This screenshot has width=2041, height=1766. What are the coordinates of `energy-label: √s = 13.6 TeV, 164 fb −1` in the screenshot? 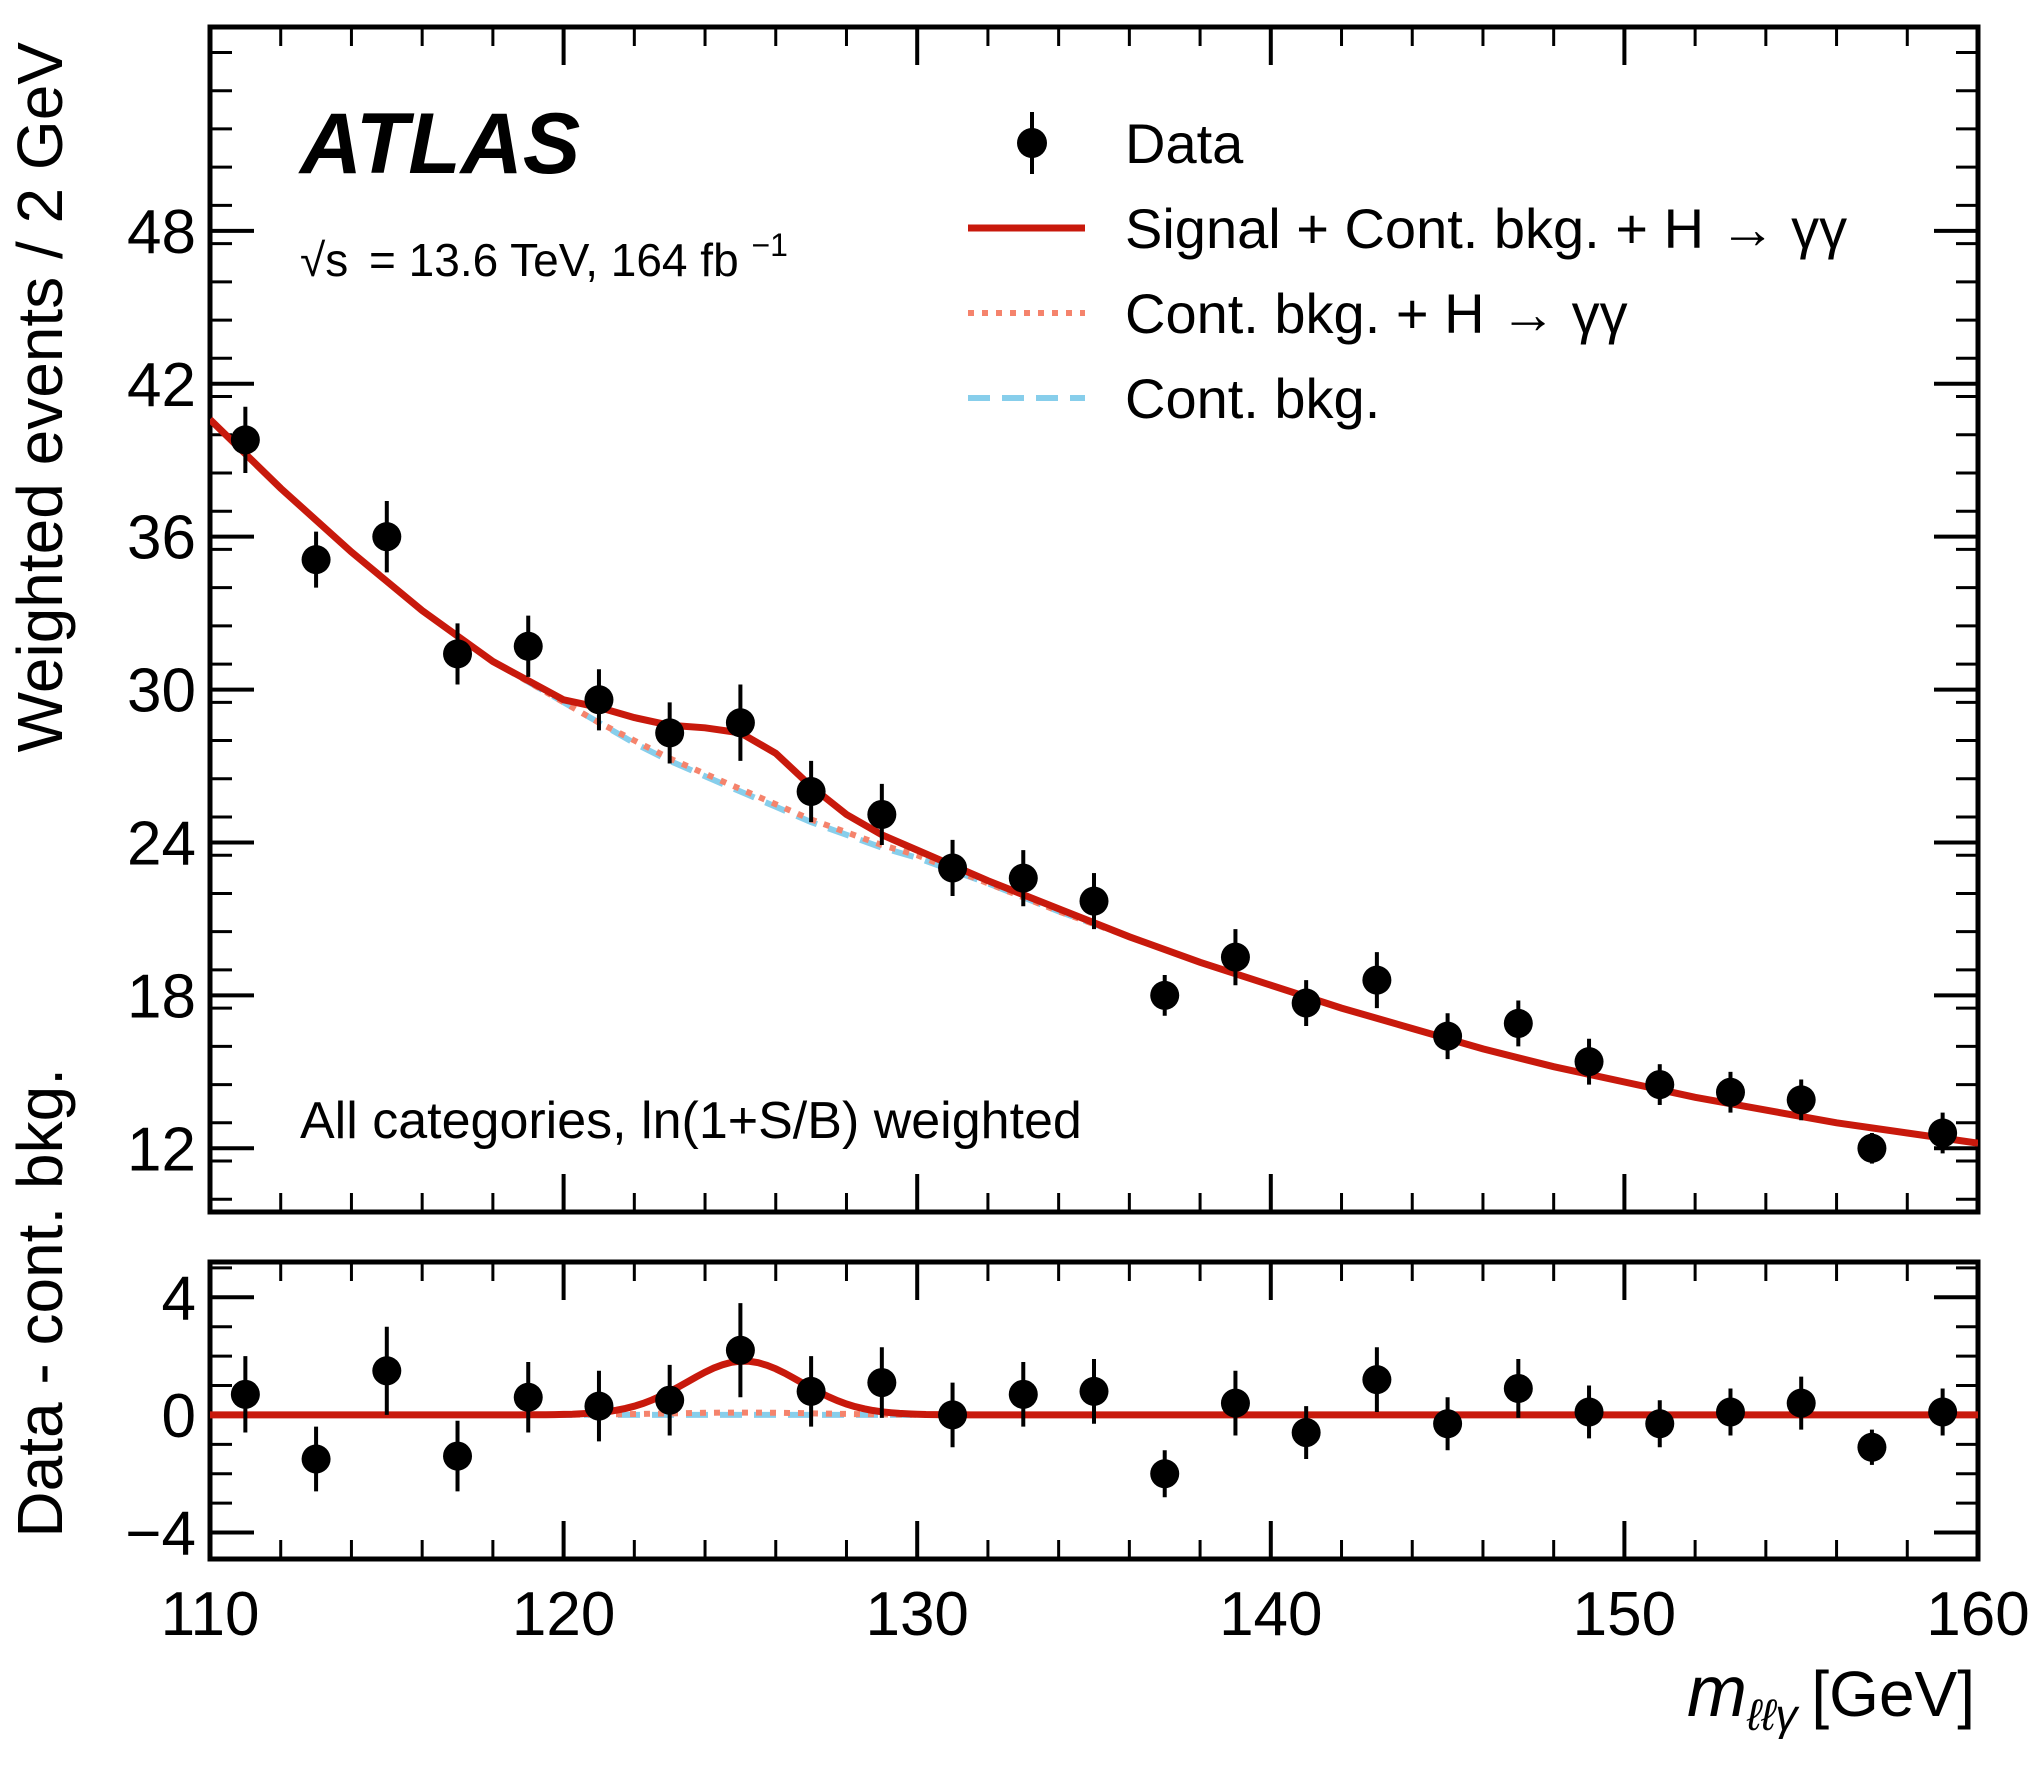 It's located at (544, 256).